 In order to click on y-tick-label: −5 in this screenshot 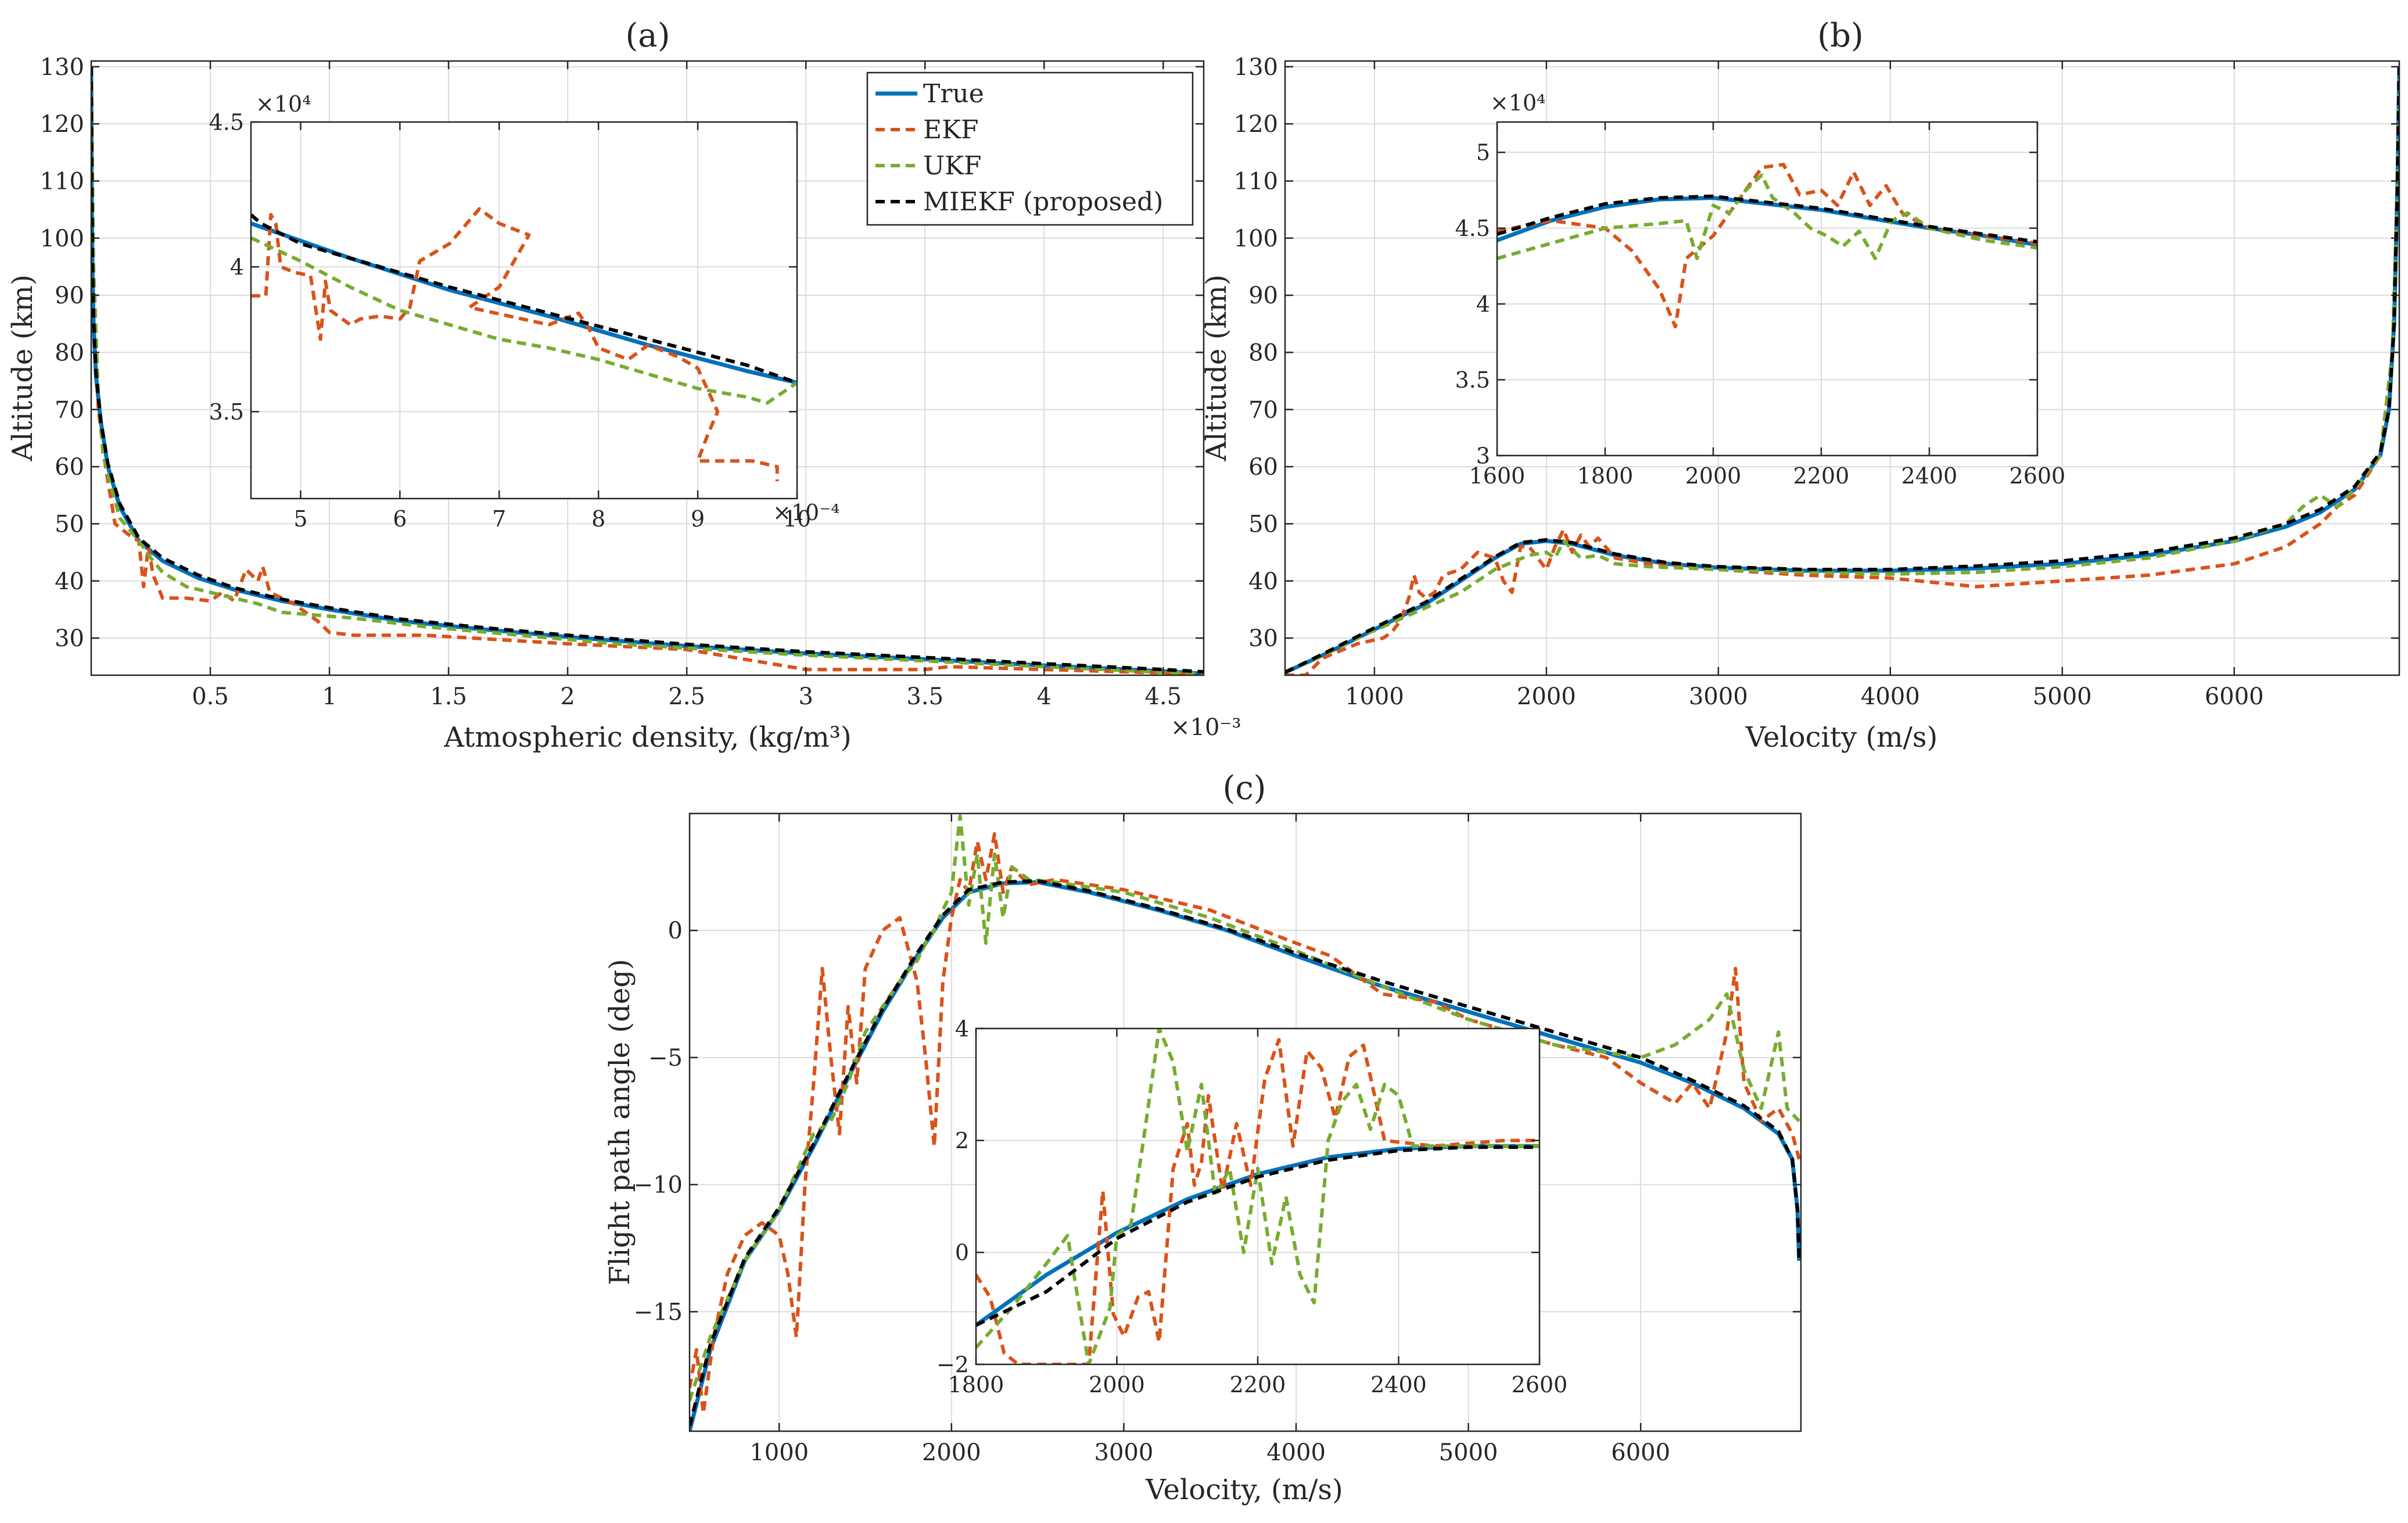, I will do `click(665, 1058)`.